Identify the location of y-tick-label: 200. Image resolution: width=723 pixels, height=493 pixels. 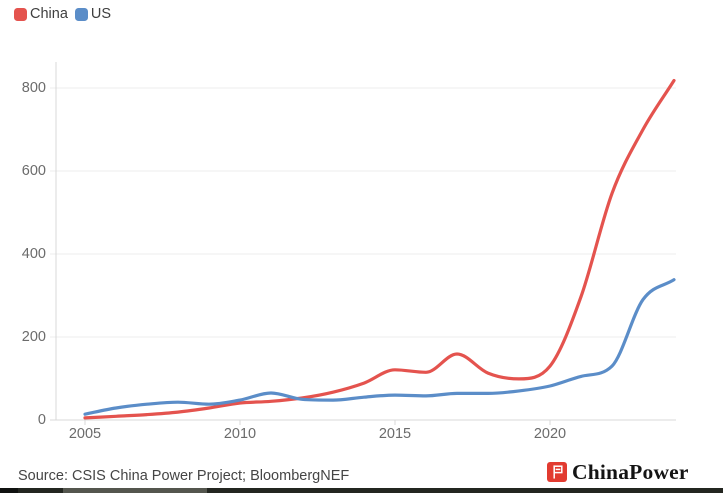
(33, 337).